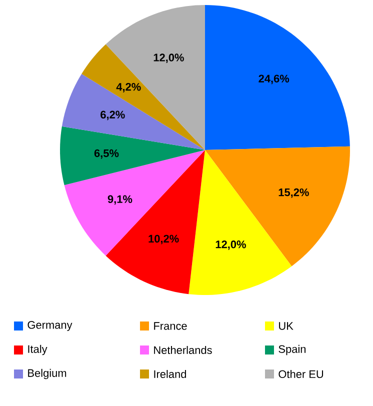  I want to click on data-label: 6,2%, so click(112, 115).